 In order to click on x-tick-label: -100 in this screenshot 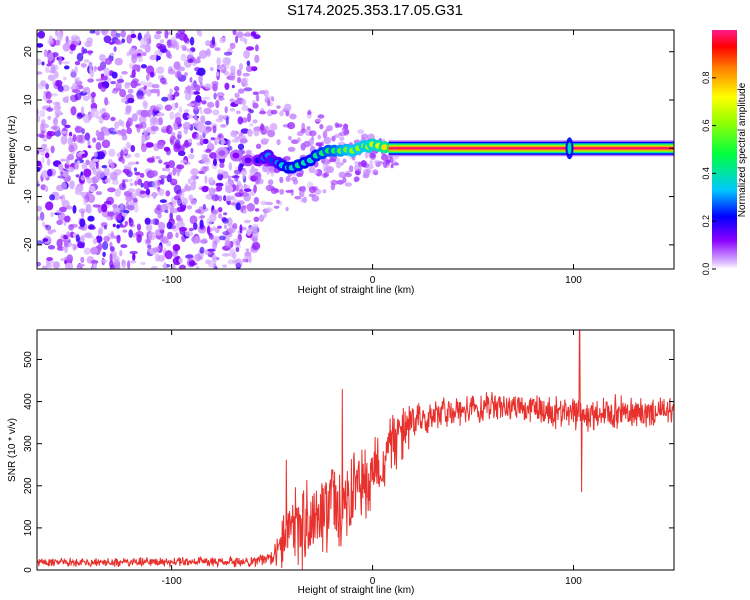, I will do `click(172, 581)`.